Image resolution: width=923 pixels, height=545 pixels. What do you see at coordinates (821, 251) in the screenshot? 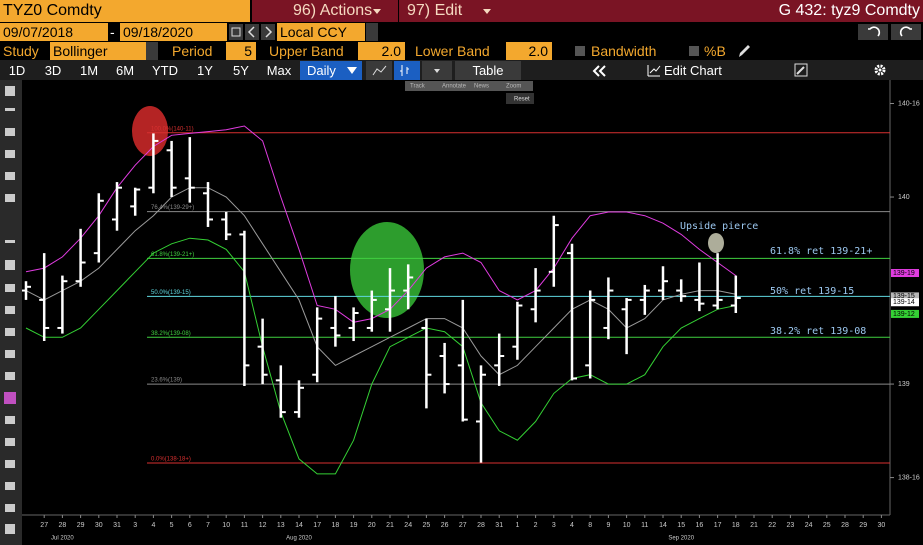
I see `annotation: 61.8% ret 139-21+` at bounding box center [821, 251].